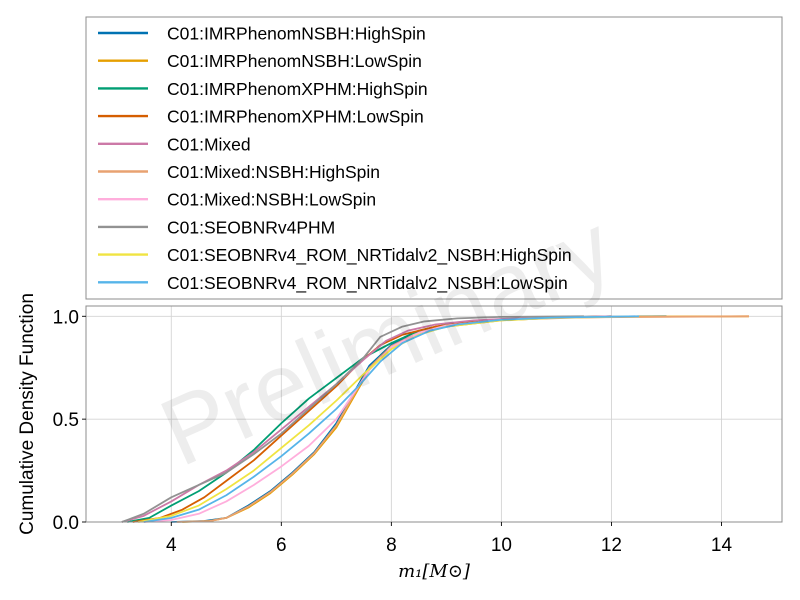 This screenshot has width=800, height=600. What do you see at coordinates (611, 545) in the screenshot?
I see `x-tick-label: 12` at bounding box center [611, 545].